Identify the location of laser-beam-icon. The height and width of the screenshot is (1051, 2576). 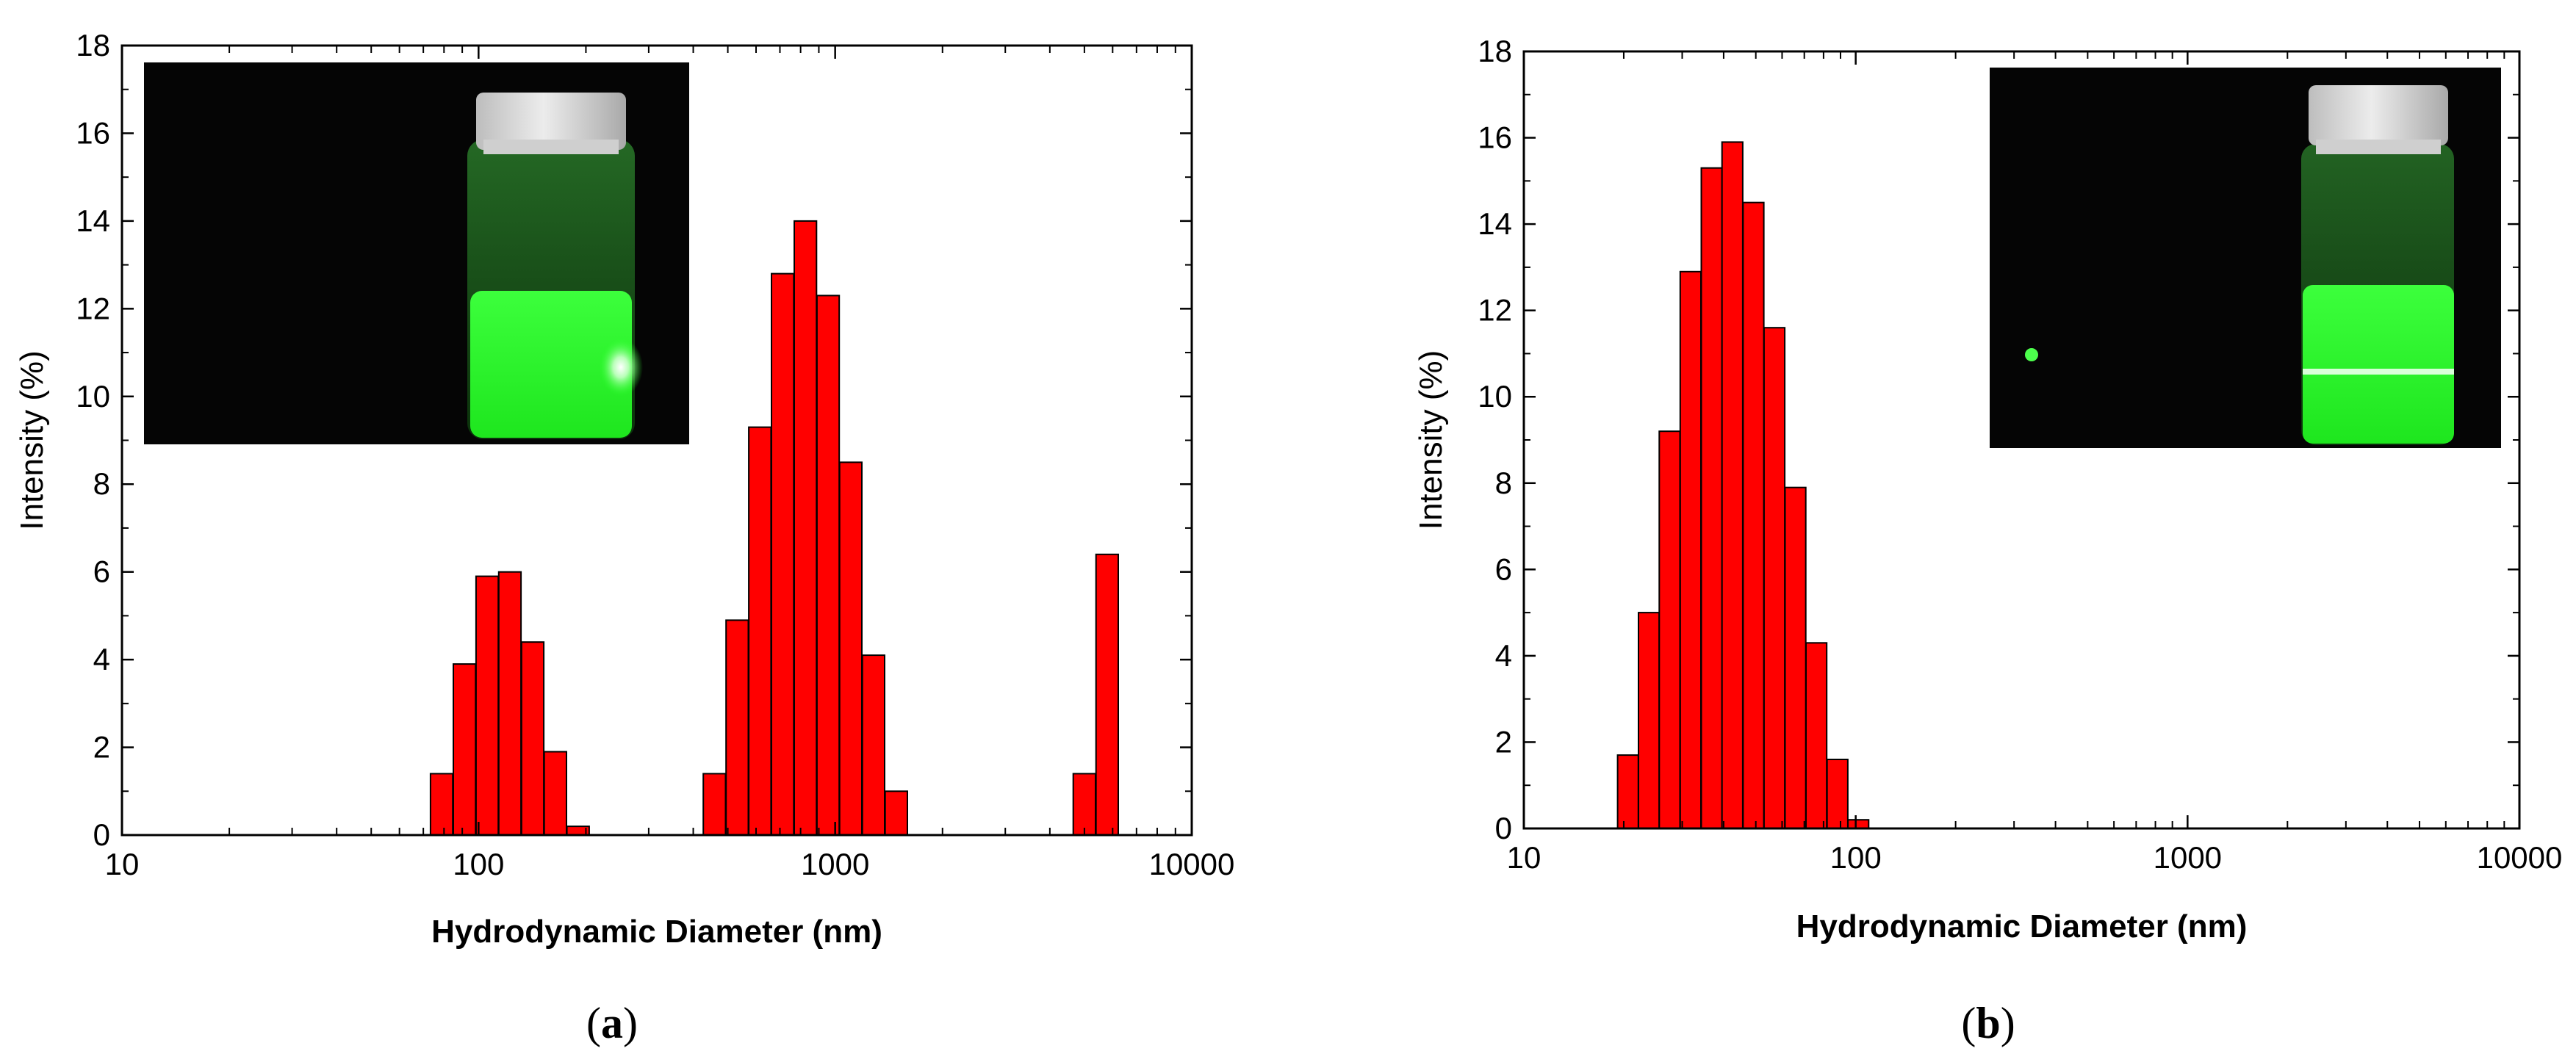
(2378, 372).